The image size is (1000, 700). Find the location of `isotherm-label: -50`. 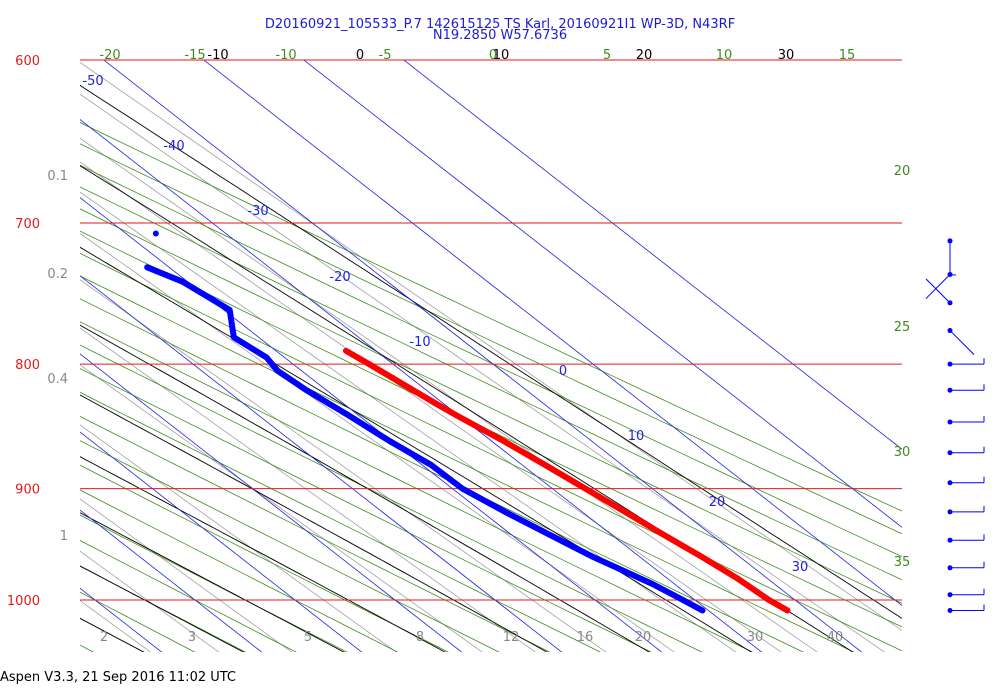

isotherm-label: -50 is located at coordinates (92, 81).